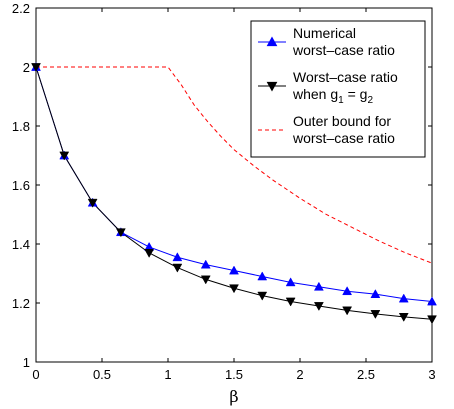 The image size is (454, 409). Describe the element at coordinates (324, 33) in the screenshot. I see `legend-label-0: Numerical` at that location.